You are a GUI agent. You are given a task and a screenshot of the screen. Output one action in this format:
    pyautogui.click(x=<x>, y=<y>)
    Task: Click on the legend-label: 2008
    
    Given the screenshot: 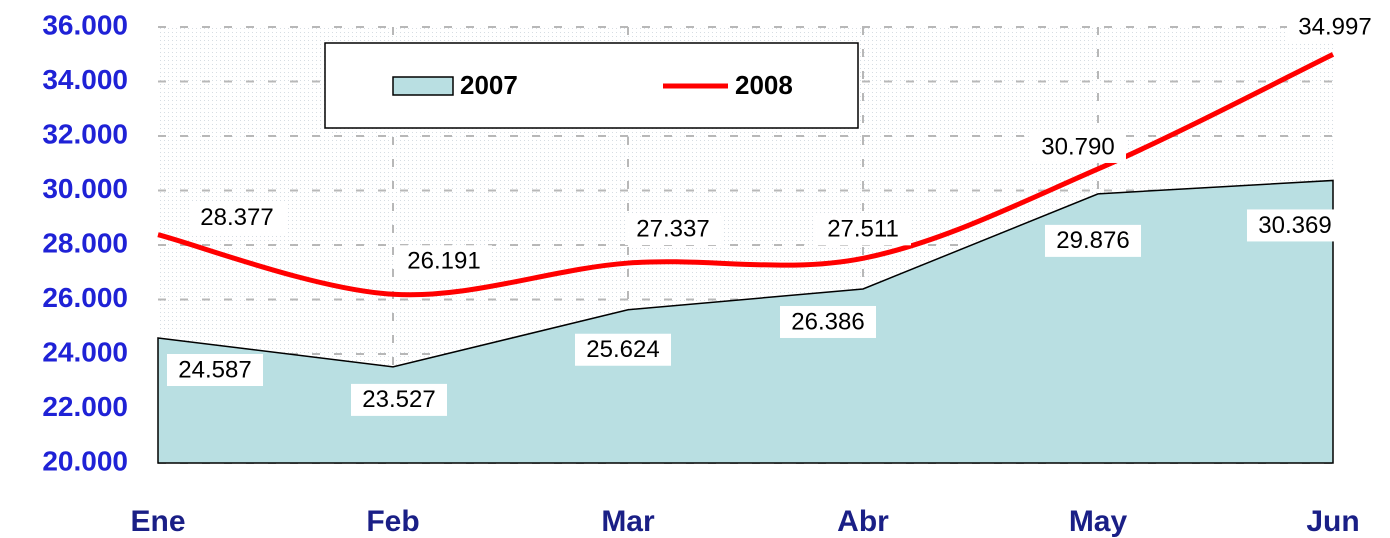 What is the action you would take?
    pyautogui.click(x=764, y=85)
    